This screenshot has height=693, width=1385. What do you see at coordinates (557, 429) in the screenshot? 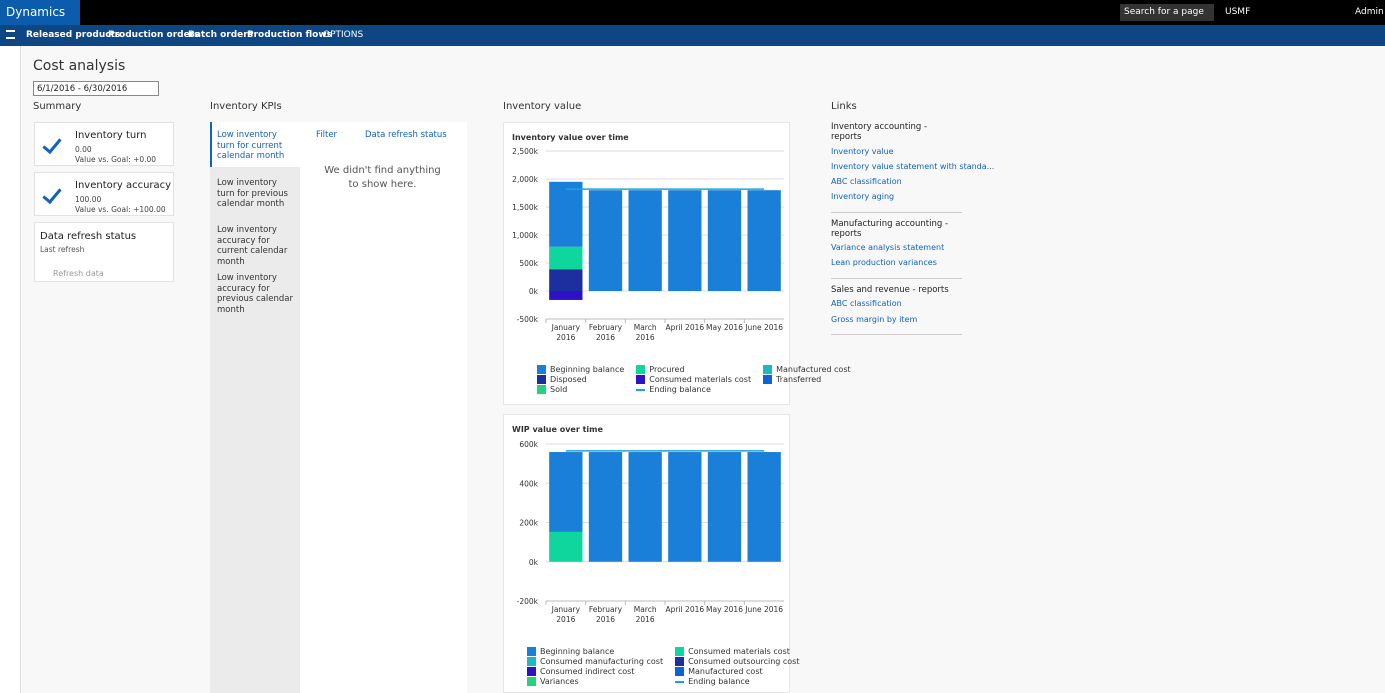
I see `chart-title: WIP value over time` at bounding box center [557, 429].